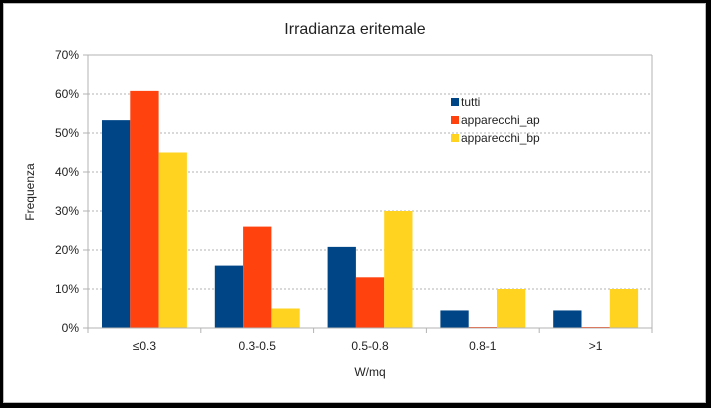 The width and height of the screenshot is (711, 408). What do you see at coordinates (483, 346) in the screenshot?
I see `x-tick-label: 0.8-1` at bounding box center [483, 346].